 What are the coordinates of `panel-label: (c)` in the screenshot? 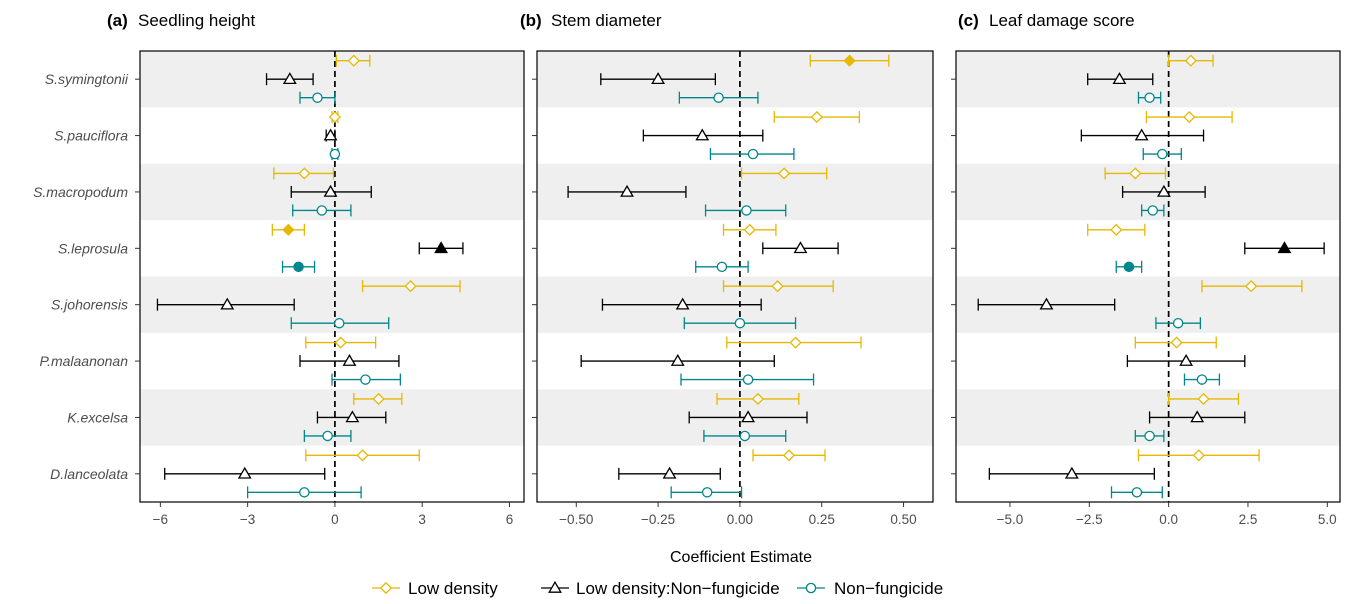 It's located at (968, 20).